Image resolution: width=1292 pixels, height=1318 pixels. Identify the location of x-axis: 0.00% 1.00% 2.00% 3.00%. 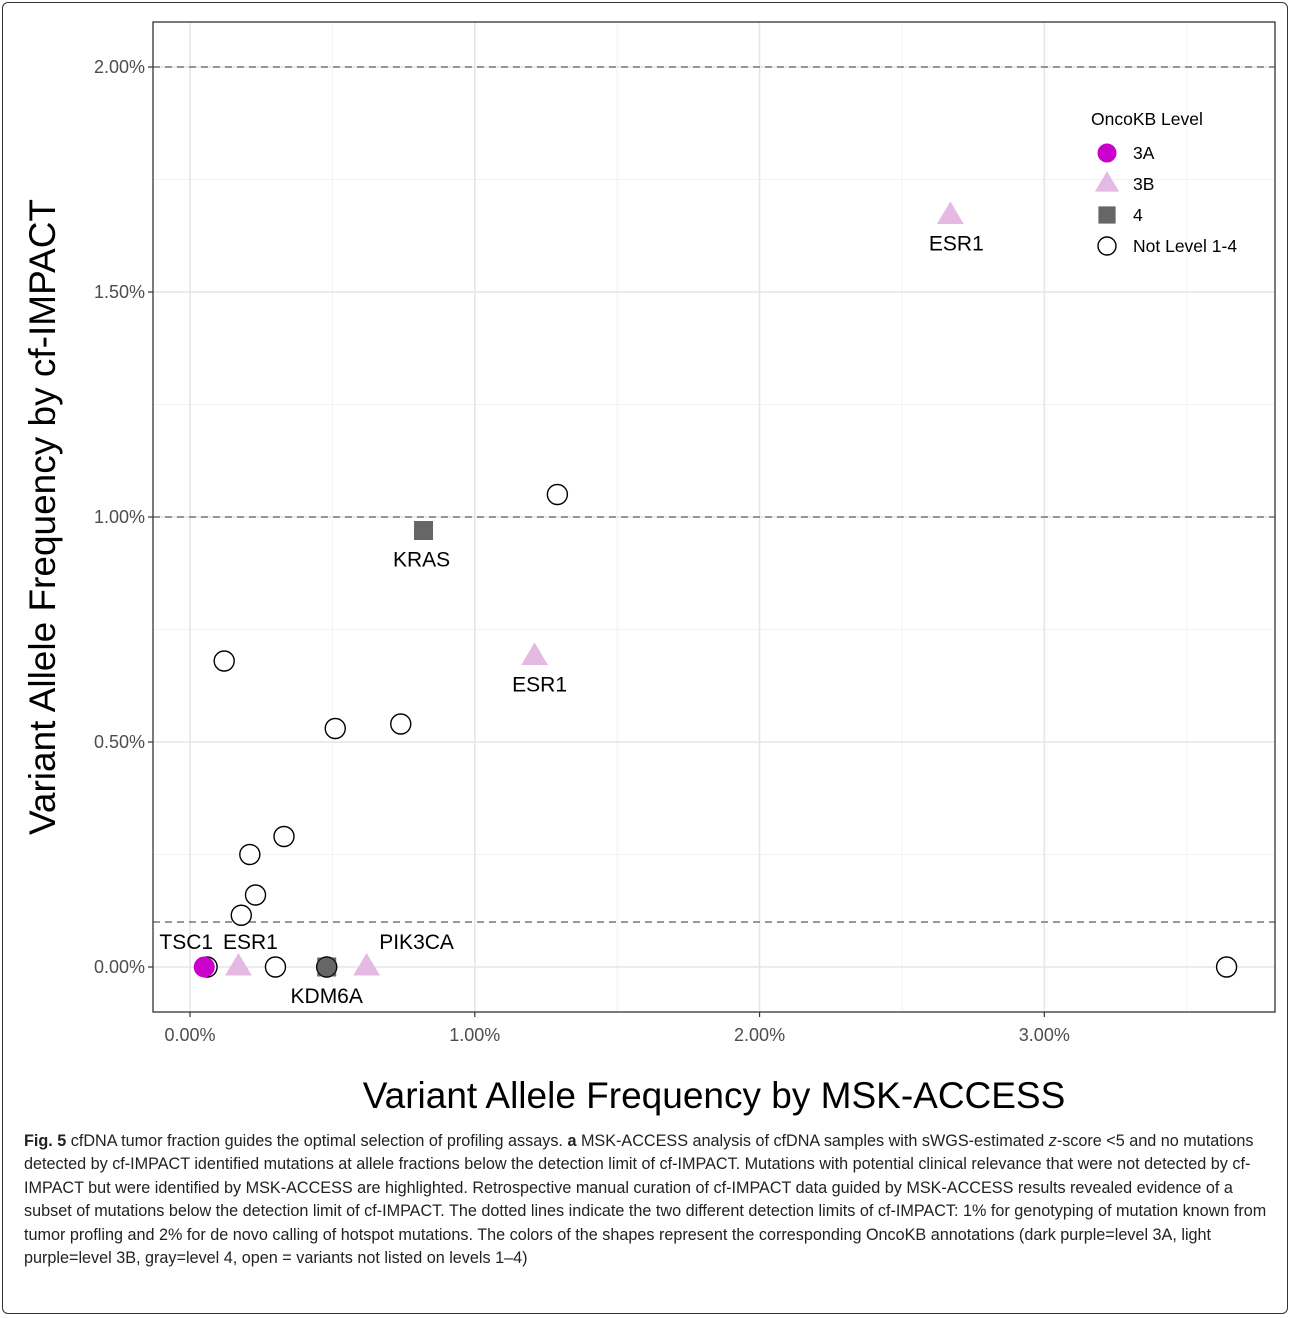
(617, 1028).